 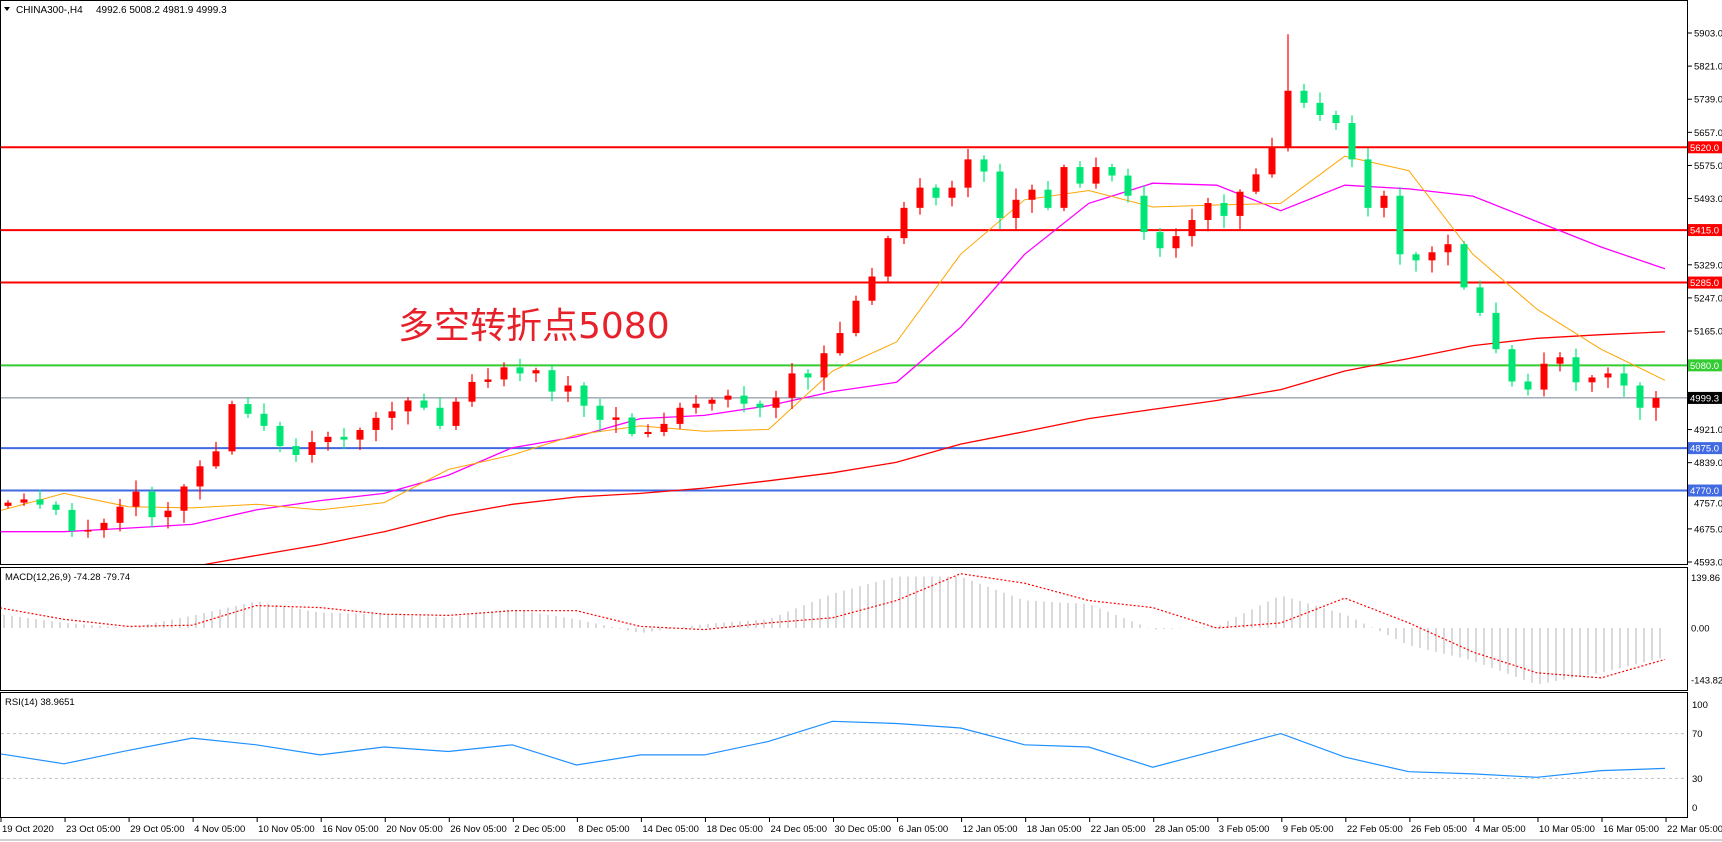 I want to click on time-tick-label: 18 Jan 05:00, so click(x=1054, y=829).